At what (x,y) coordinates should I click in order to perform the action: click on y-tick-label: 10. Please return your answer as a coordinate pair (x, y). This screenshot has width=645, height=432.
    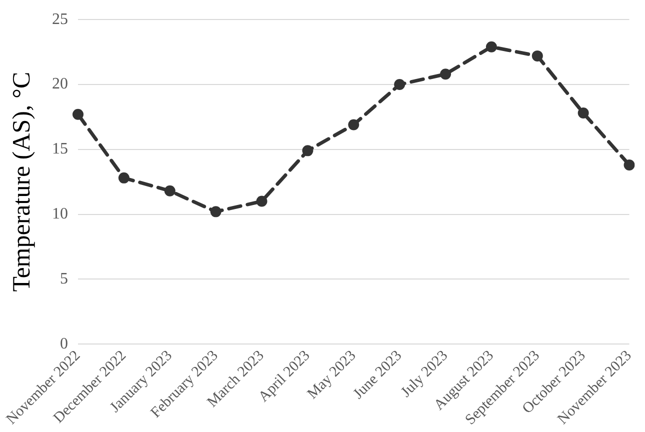
    Looking at the image, I should click on (60, 213).